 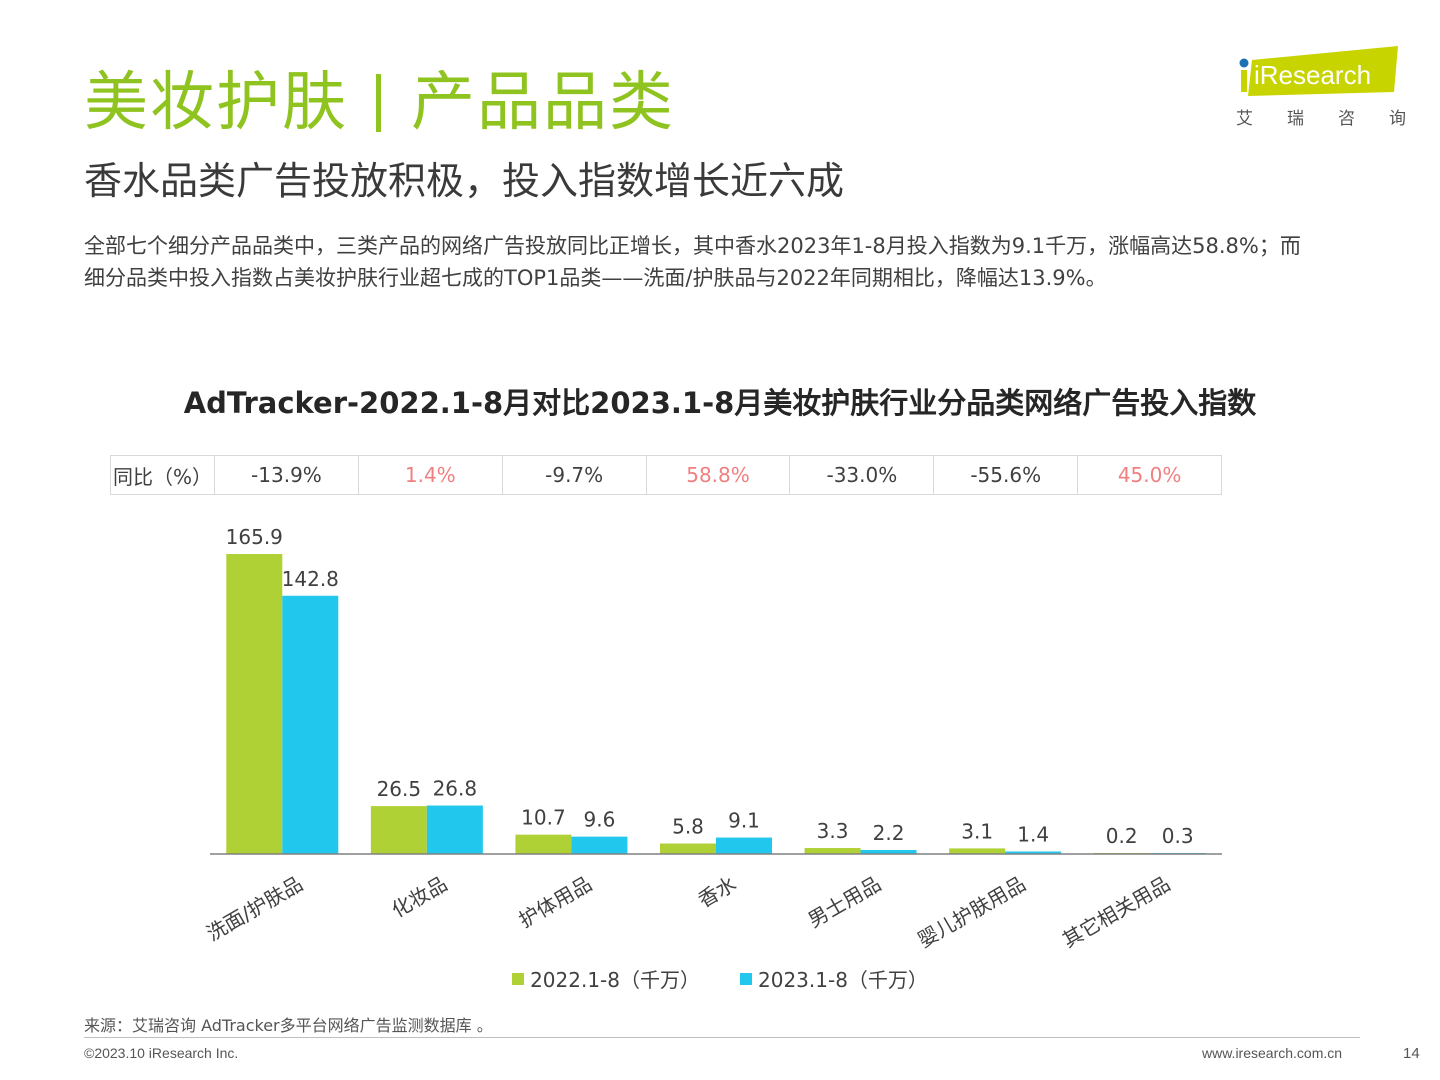 What do you see at coordinates (1312, 75) in the screenshot?
I see `logo-text: iResearch` at bounding box center [1312, 75].